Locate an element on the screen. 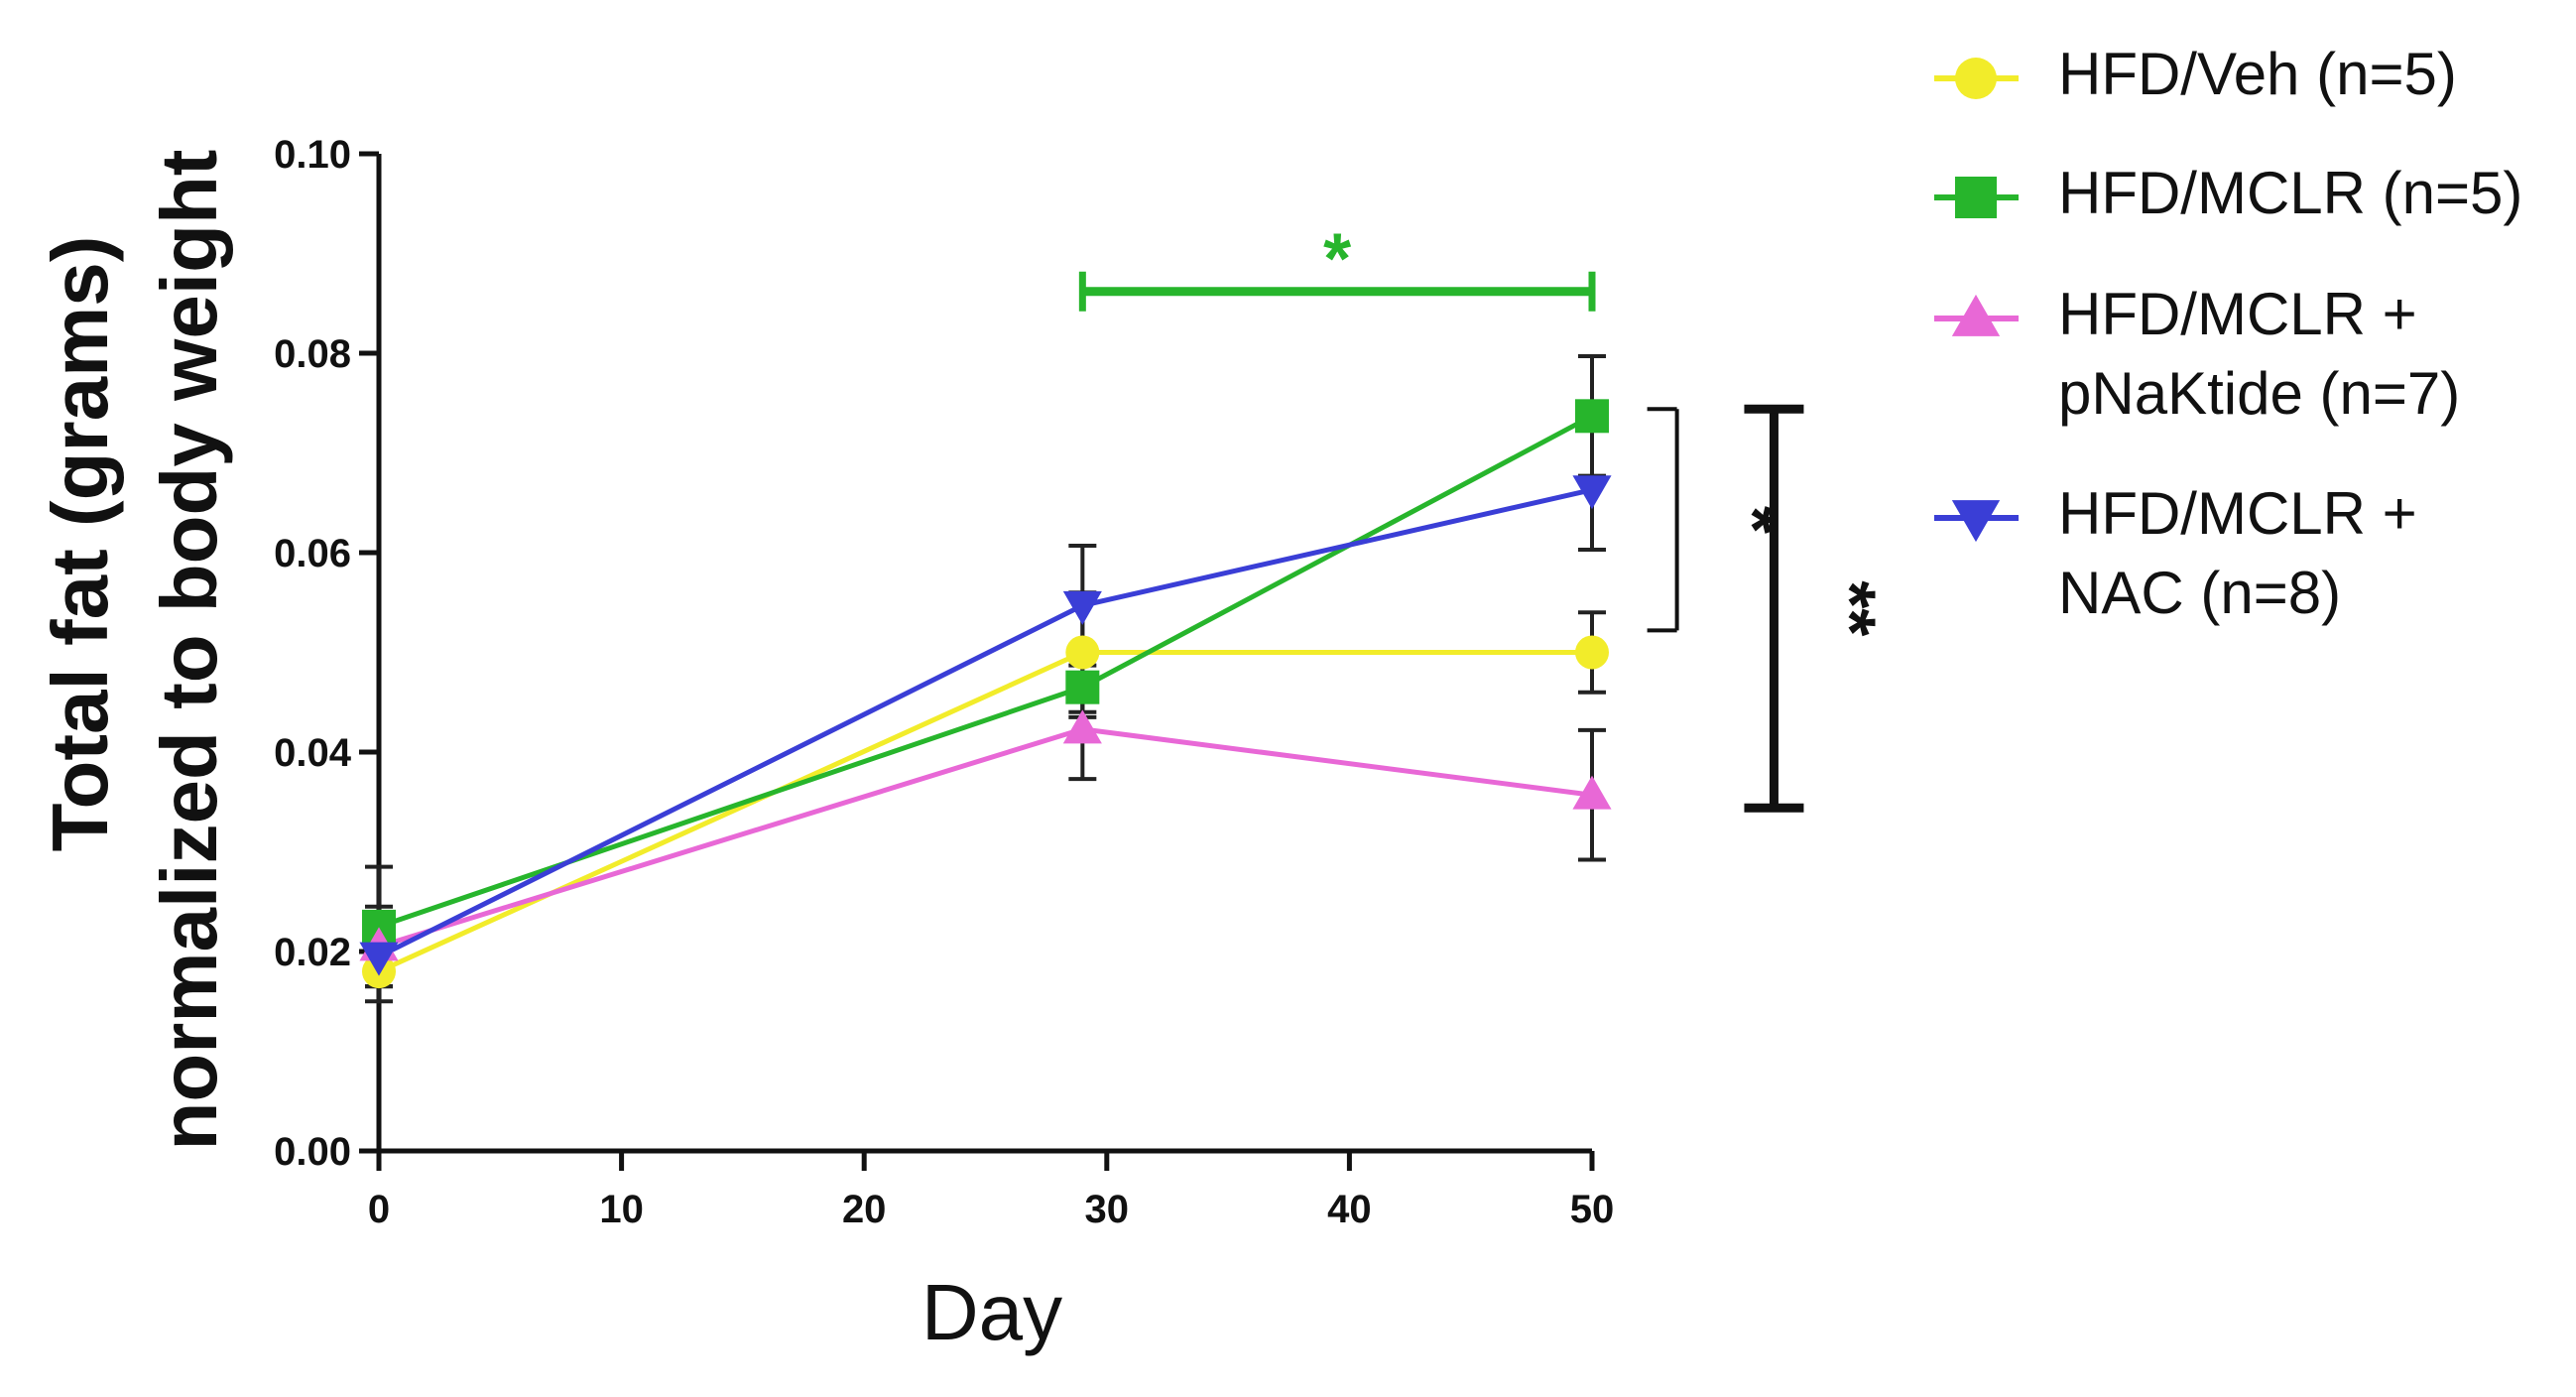 The height and width of the screenshot is (1397, 2576). significance-star: ** is located at coordinates (1849, 608).